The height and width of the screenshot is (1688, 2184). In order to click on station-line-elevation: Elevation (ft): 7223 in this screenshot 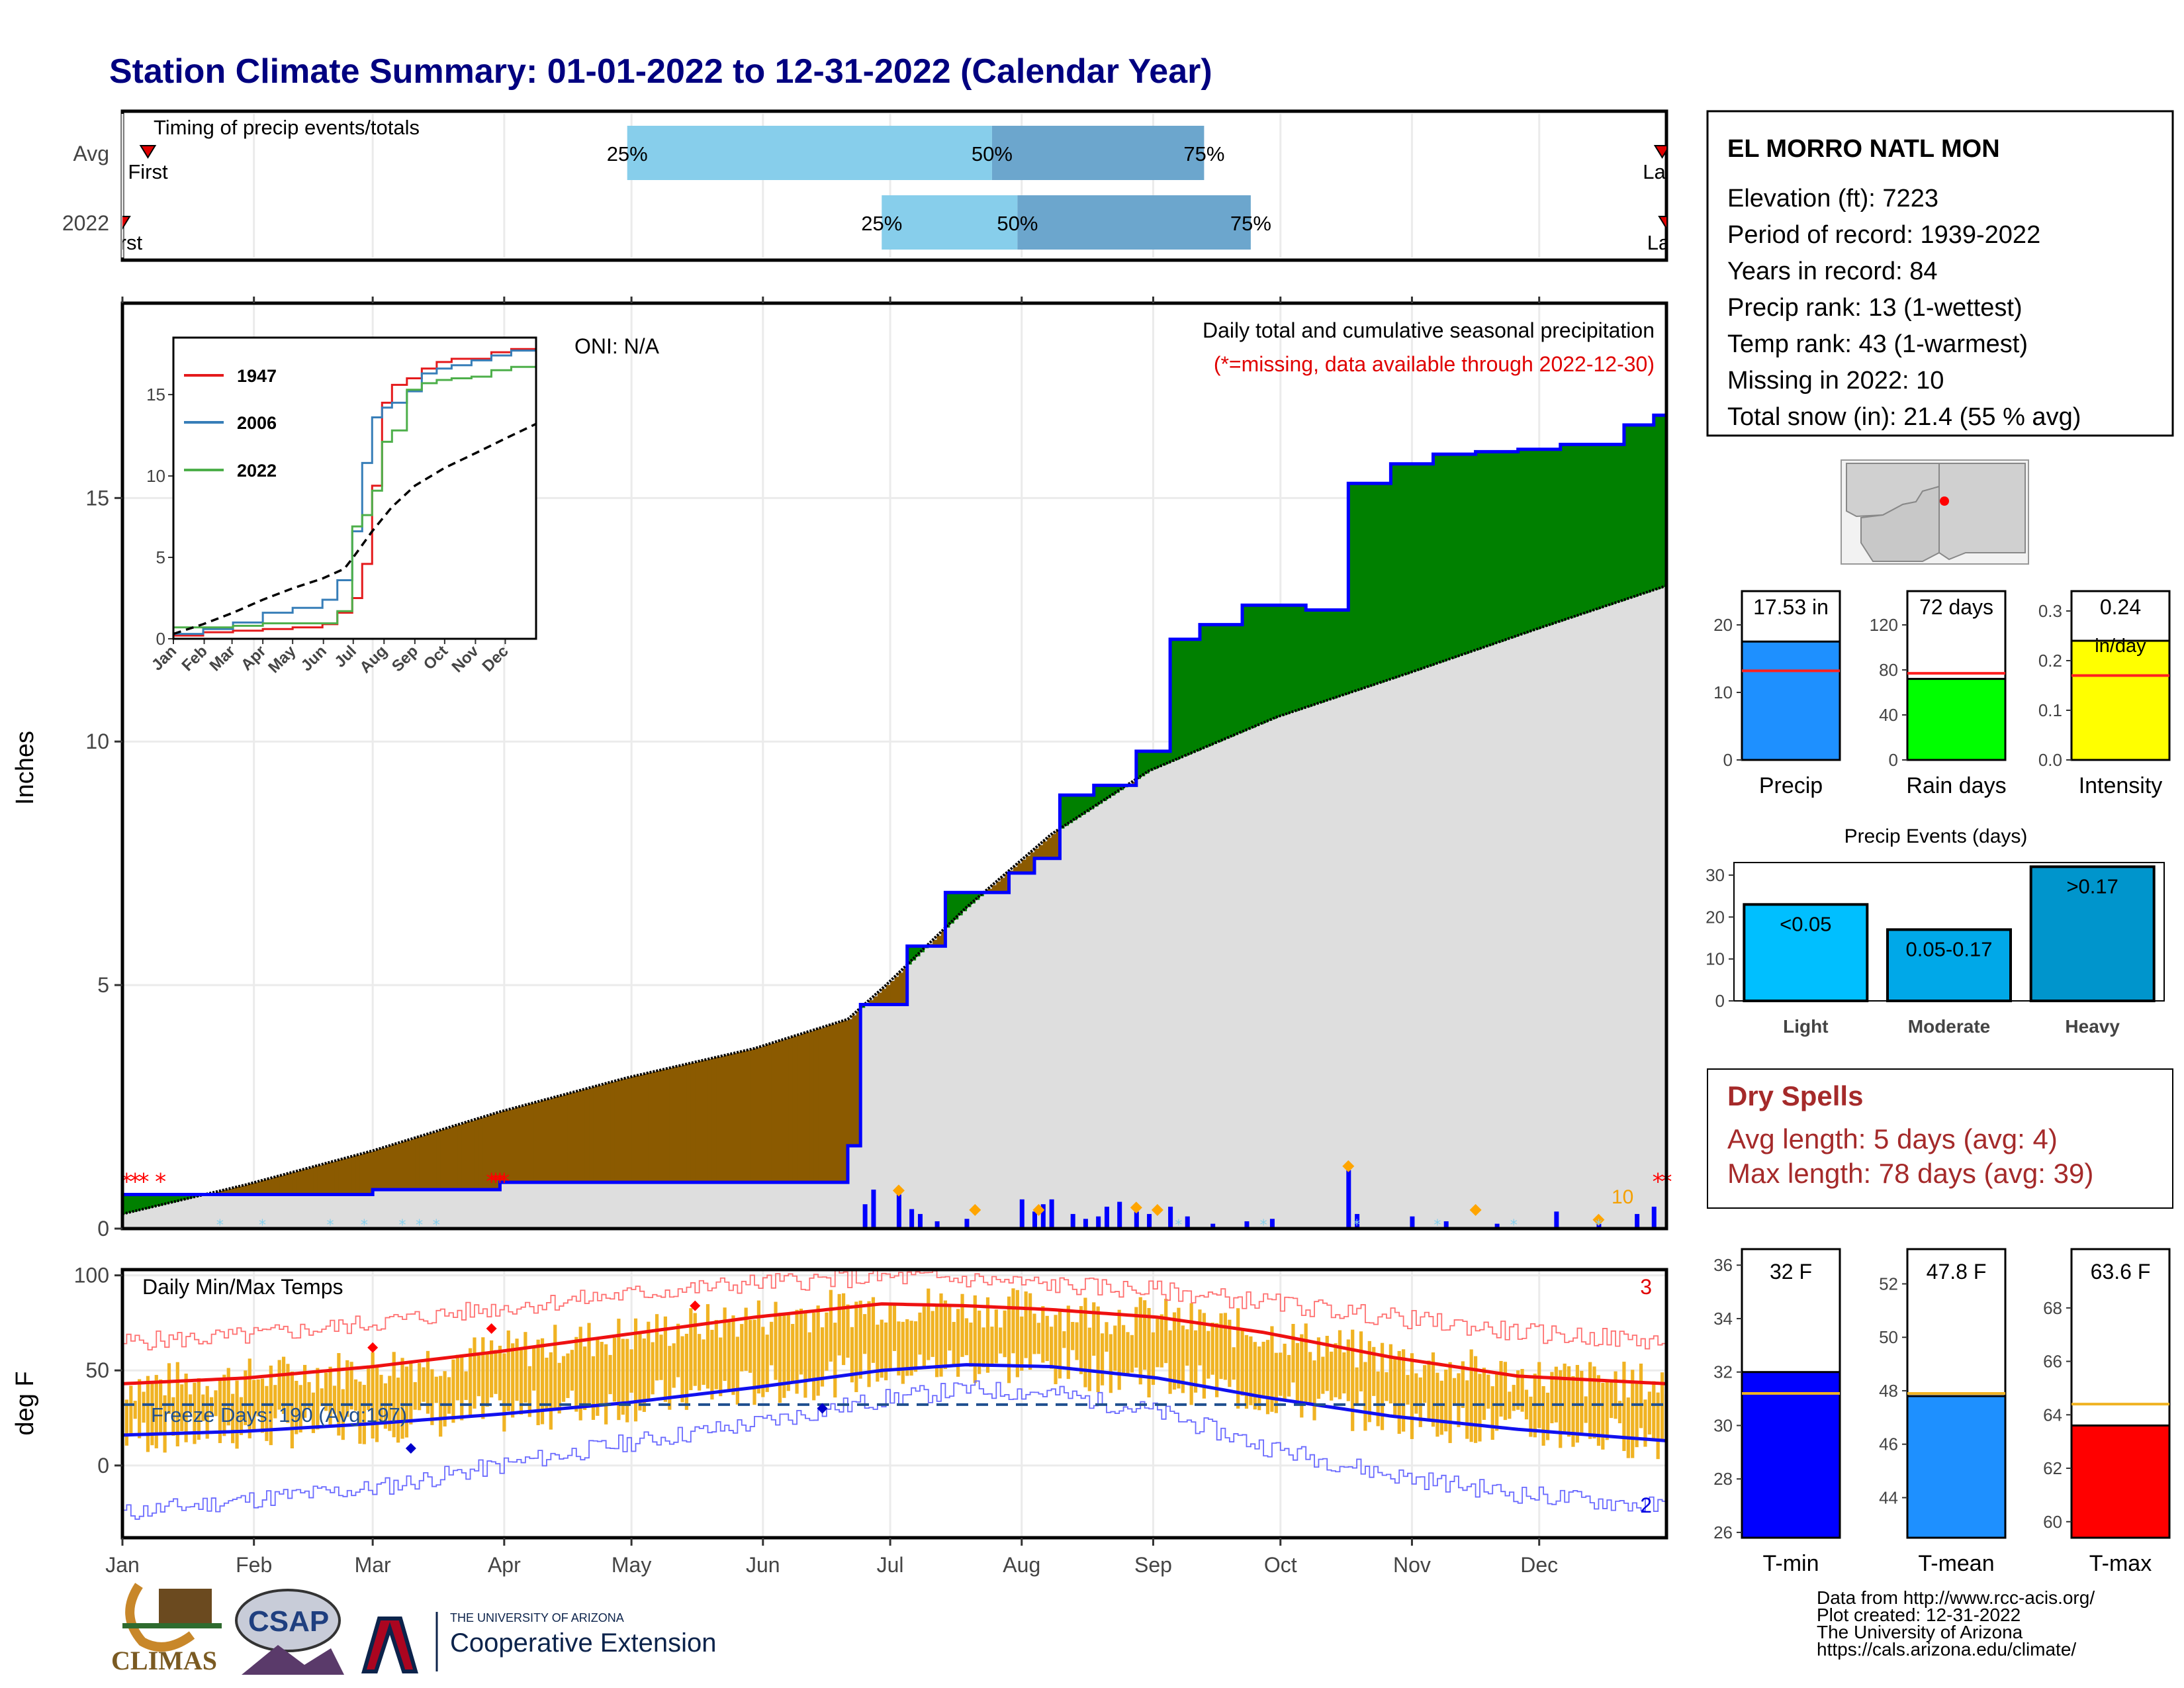, I will do `click(1832, 198)`.